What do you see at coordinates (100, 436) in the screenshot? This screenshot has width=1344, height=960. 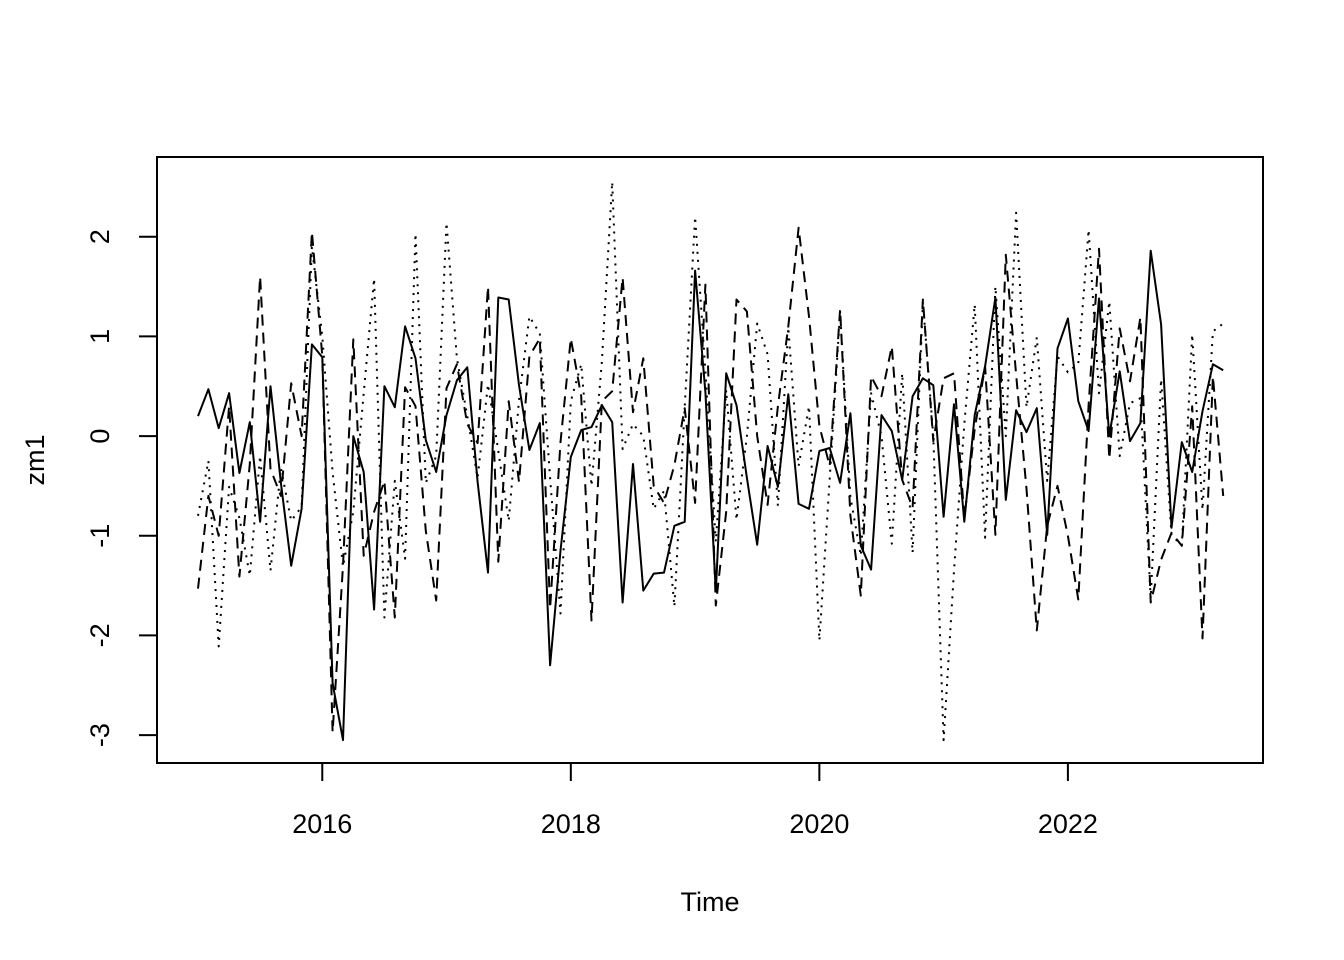 I see `y-tick-label: 0` at bounding box center [100, 436].